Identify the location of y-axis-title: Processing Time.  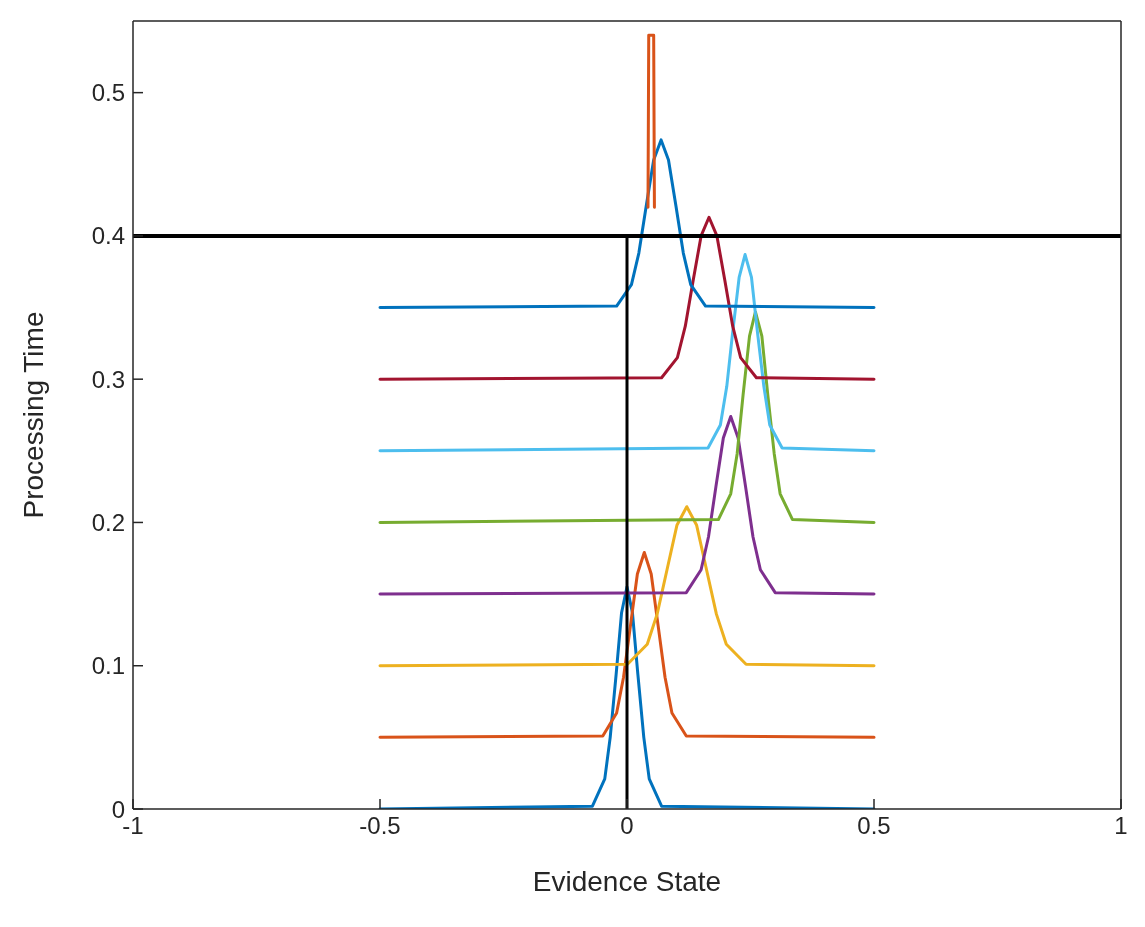
(33, 415).